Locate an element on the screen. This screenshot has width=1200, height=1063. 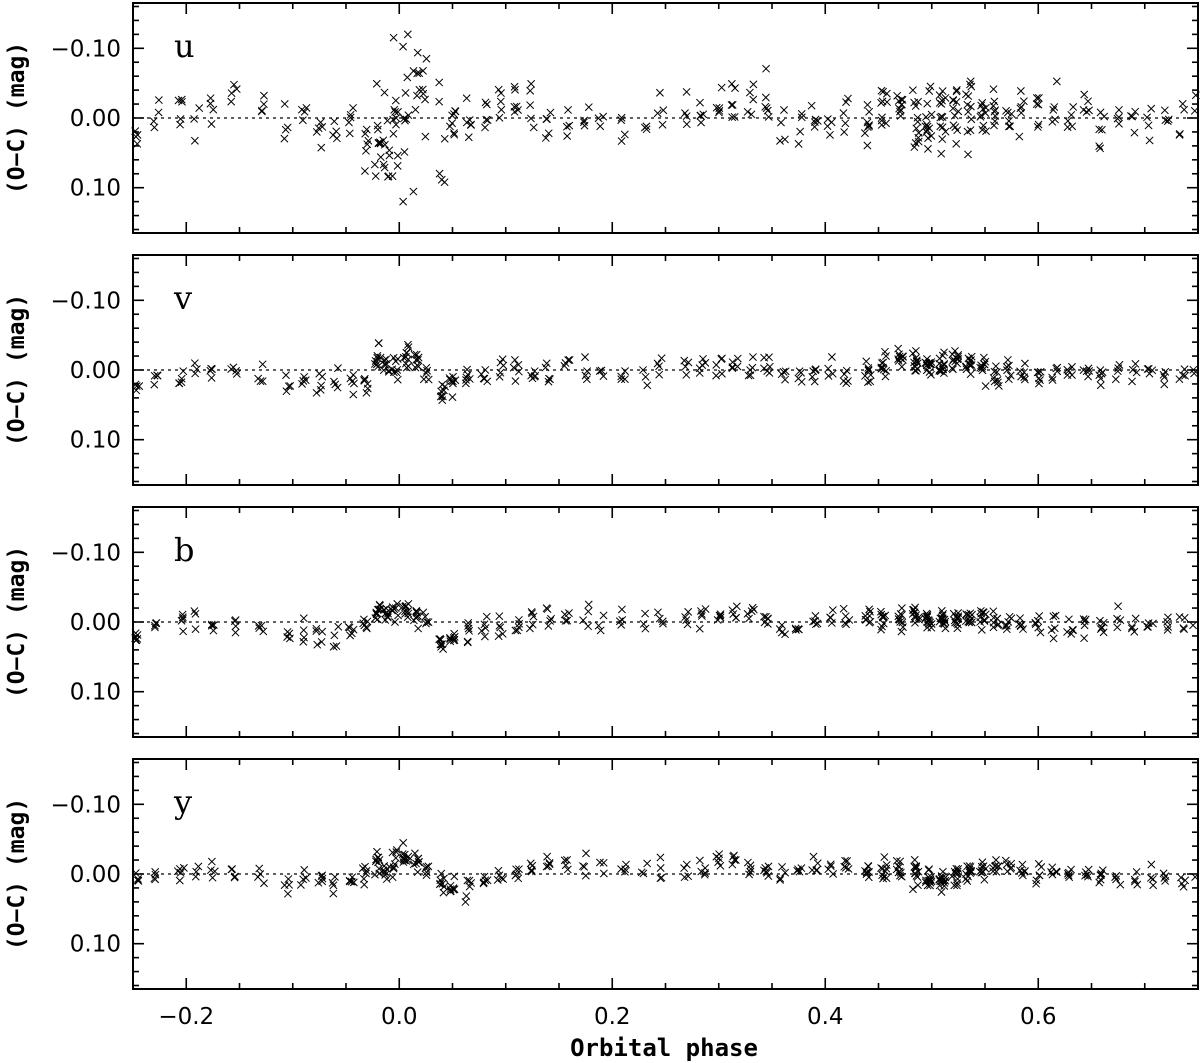
x-tick-label: 0.0 is located at coordinates (399, 1017).